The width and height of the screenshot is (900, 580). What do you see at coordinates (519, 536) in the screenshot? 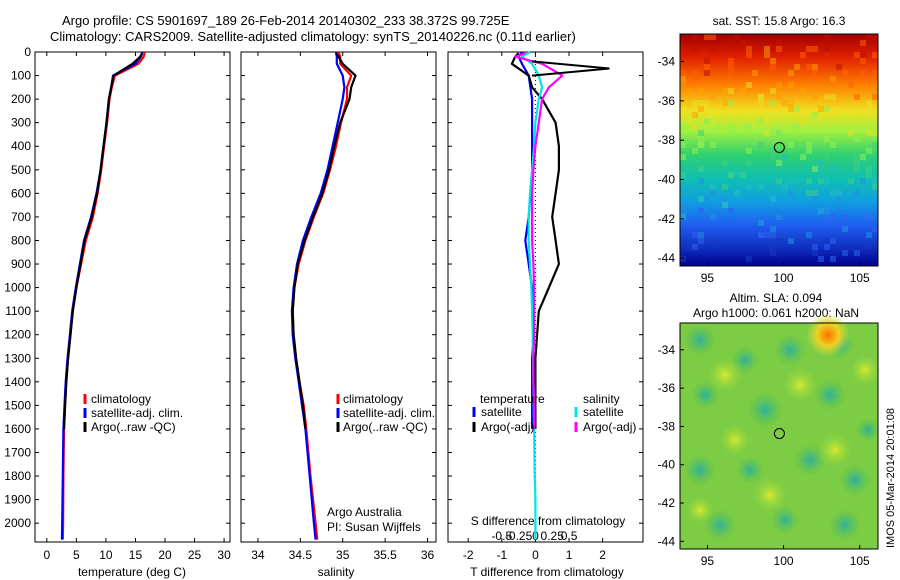
I see `s-diff-tick-label: -0.25` at bounding box center [519, 536].